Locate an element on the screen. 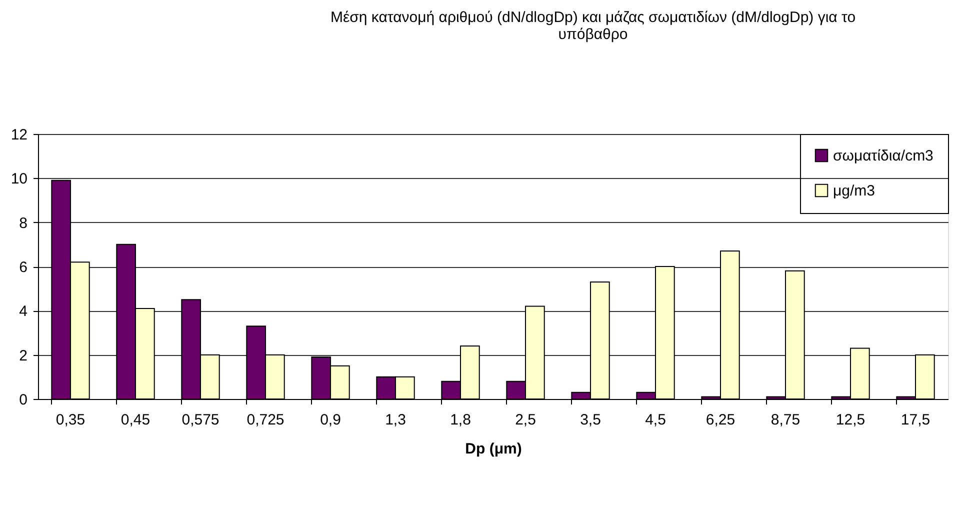  y-tick-label: 0 is located at coordinates (23, 400).